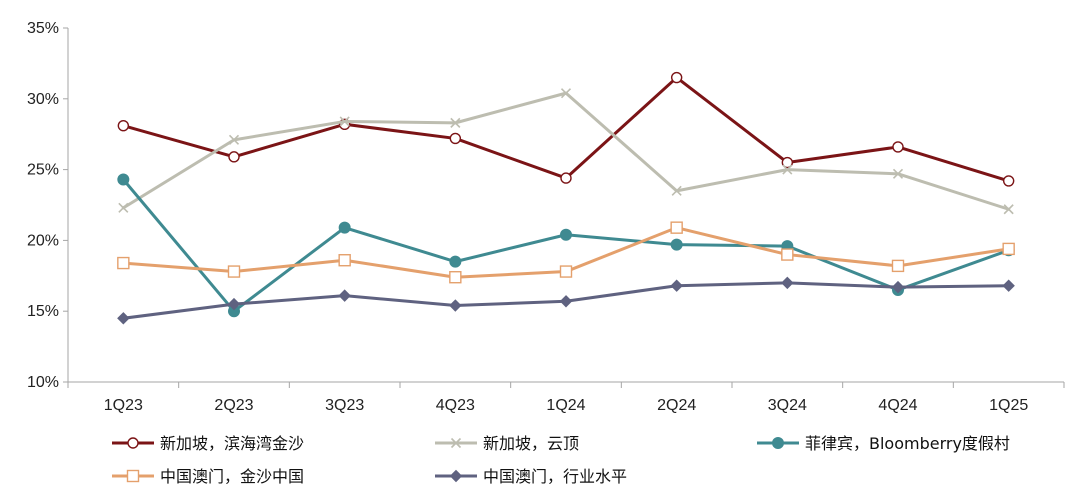 This screenshot has width=1080, height=498. I want to click on x-tick-label: 3Q24, so click(787, 405).